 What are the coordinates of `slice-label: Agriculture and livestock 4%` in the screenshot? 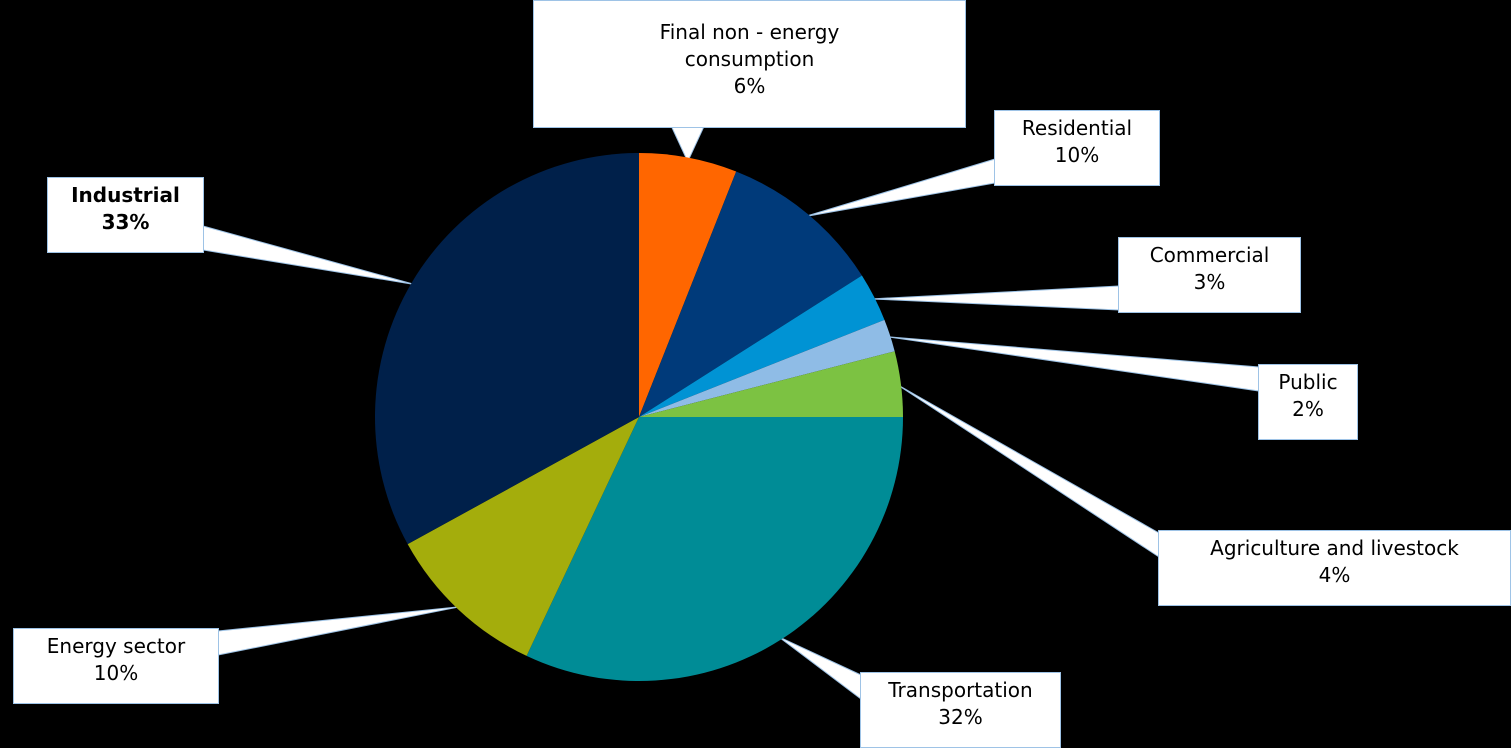 It's located at (1334, 568).